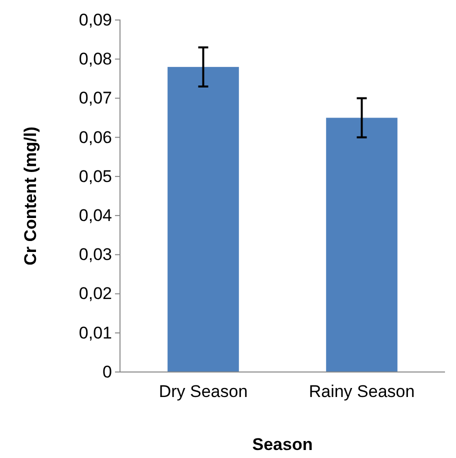 Image resolution: width=456 pixels, height=458 pixels. What do you see at coordinates (203, 392) in the screenshot?
I see `x-tick-label: Dry Season` at bounding box center [203, 392].